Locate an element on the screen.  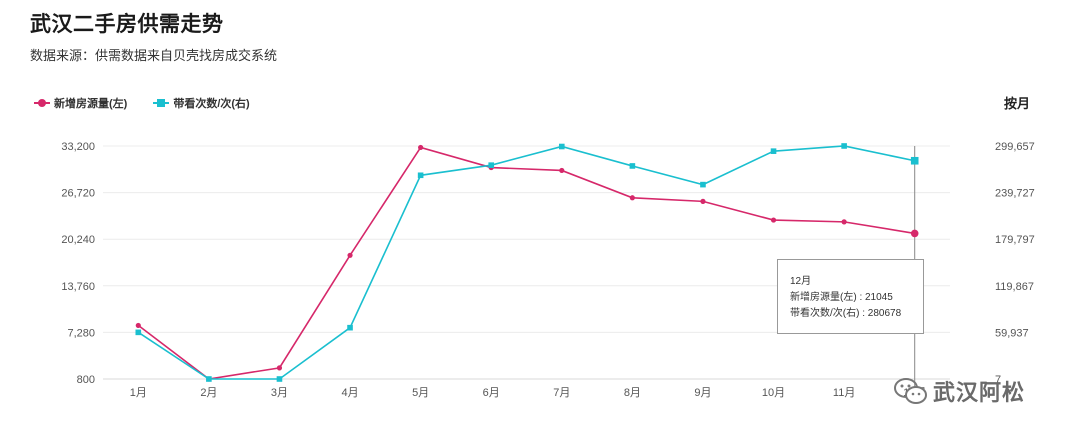
x-tick-label: 10月 is located at coordinates (773, 393).